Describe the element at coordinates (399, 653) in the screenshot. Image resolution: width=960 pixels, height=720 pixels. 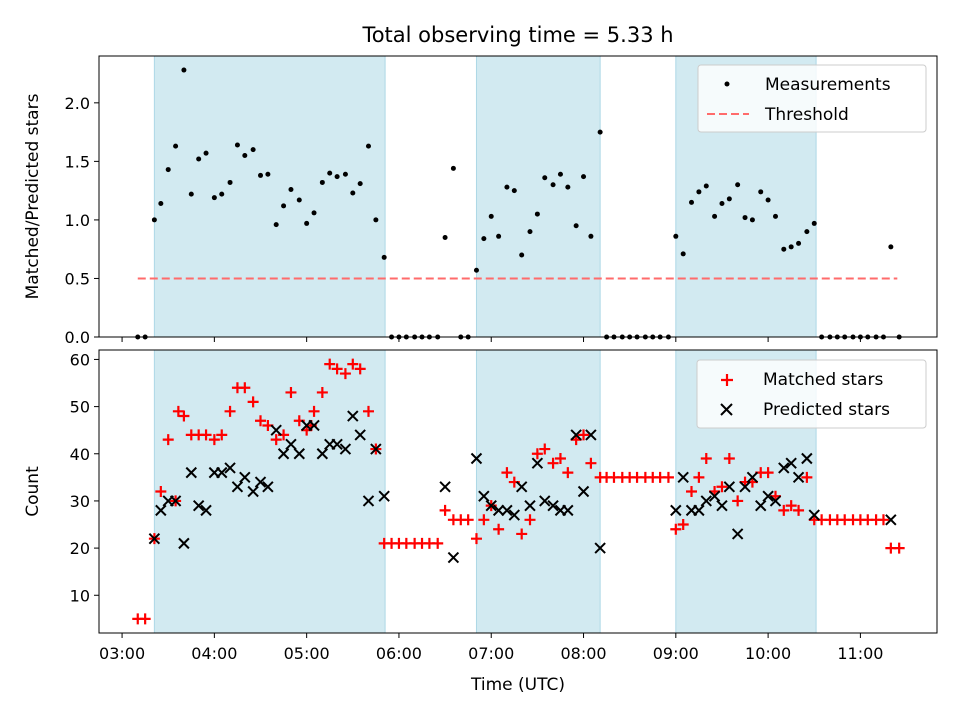
I see `x-tick-label: 06:00` at that location.